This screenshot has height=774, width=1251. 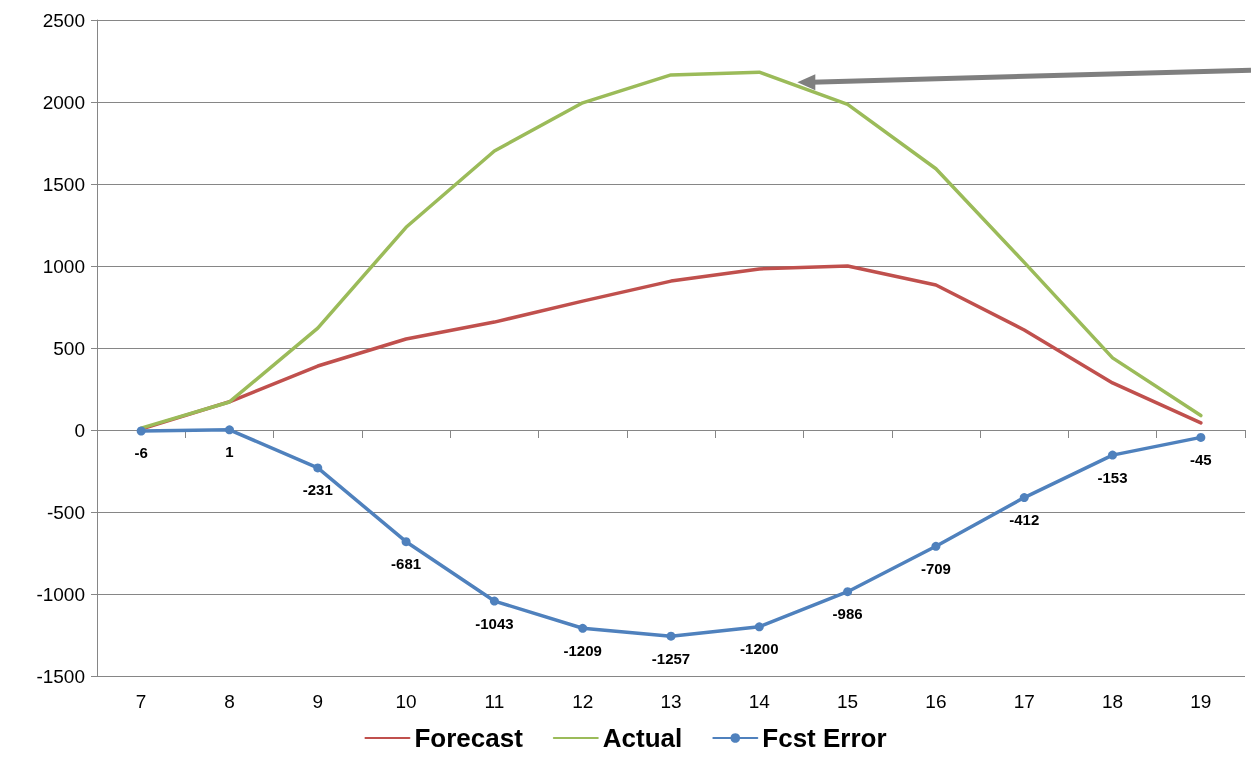 I want to click on x-tick-label: 10, so click(x=406, y=701).